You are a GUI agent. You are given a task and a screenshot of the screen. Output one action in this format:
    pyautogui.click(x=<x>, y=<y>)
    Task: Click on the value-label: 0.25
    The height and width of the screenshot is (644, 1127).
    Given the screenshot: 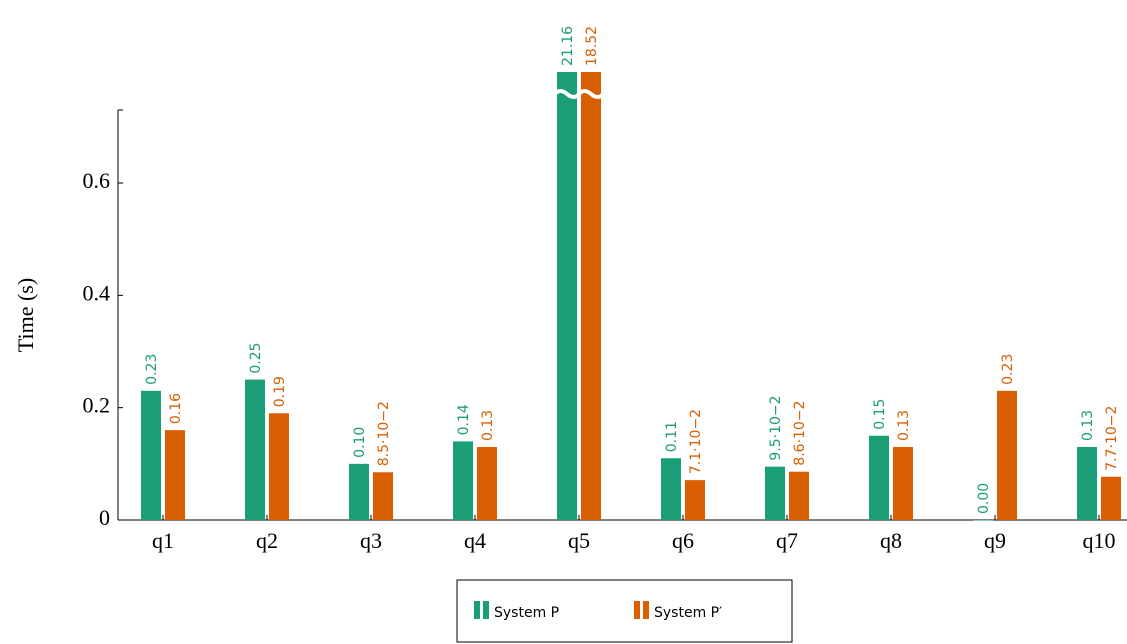 What is the action you would take?
    pyautogui.click(x=256, y=357)
    